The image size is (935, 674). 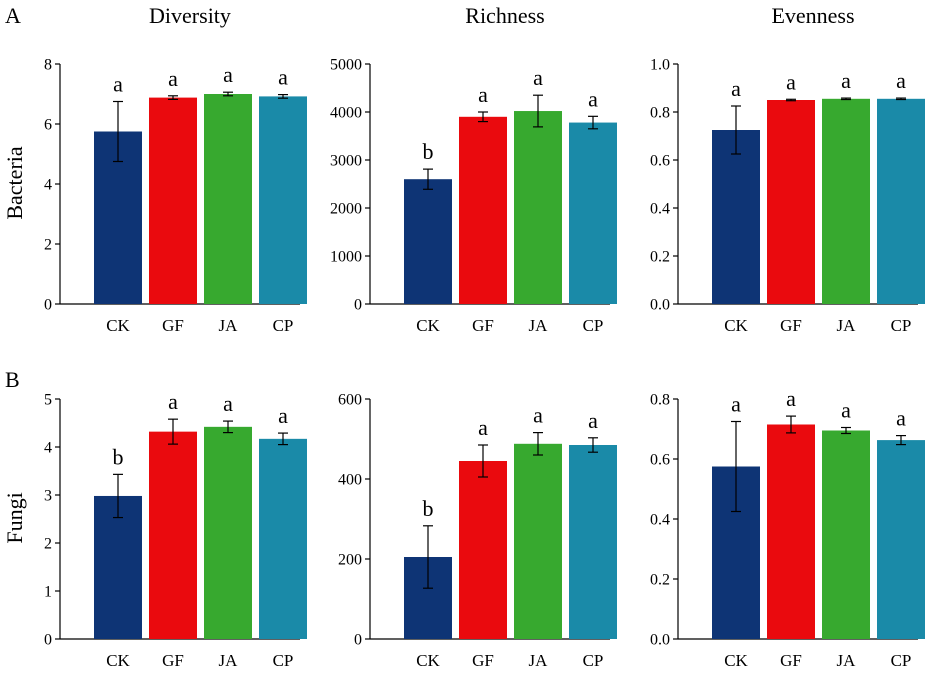 I want to click on chart-fungi-diversity: 0 1 2 3 4 5 CK b GF a JA a CP a, so click(x=175, y=529).